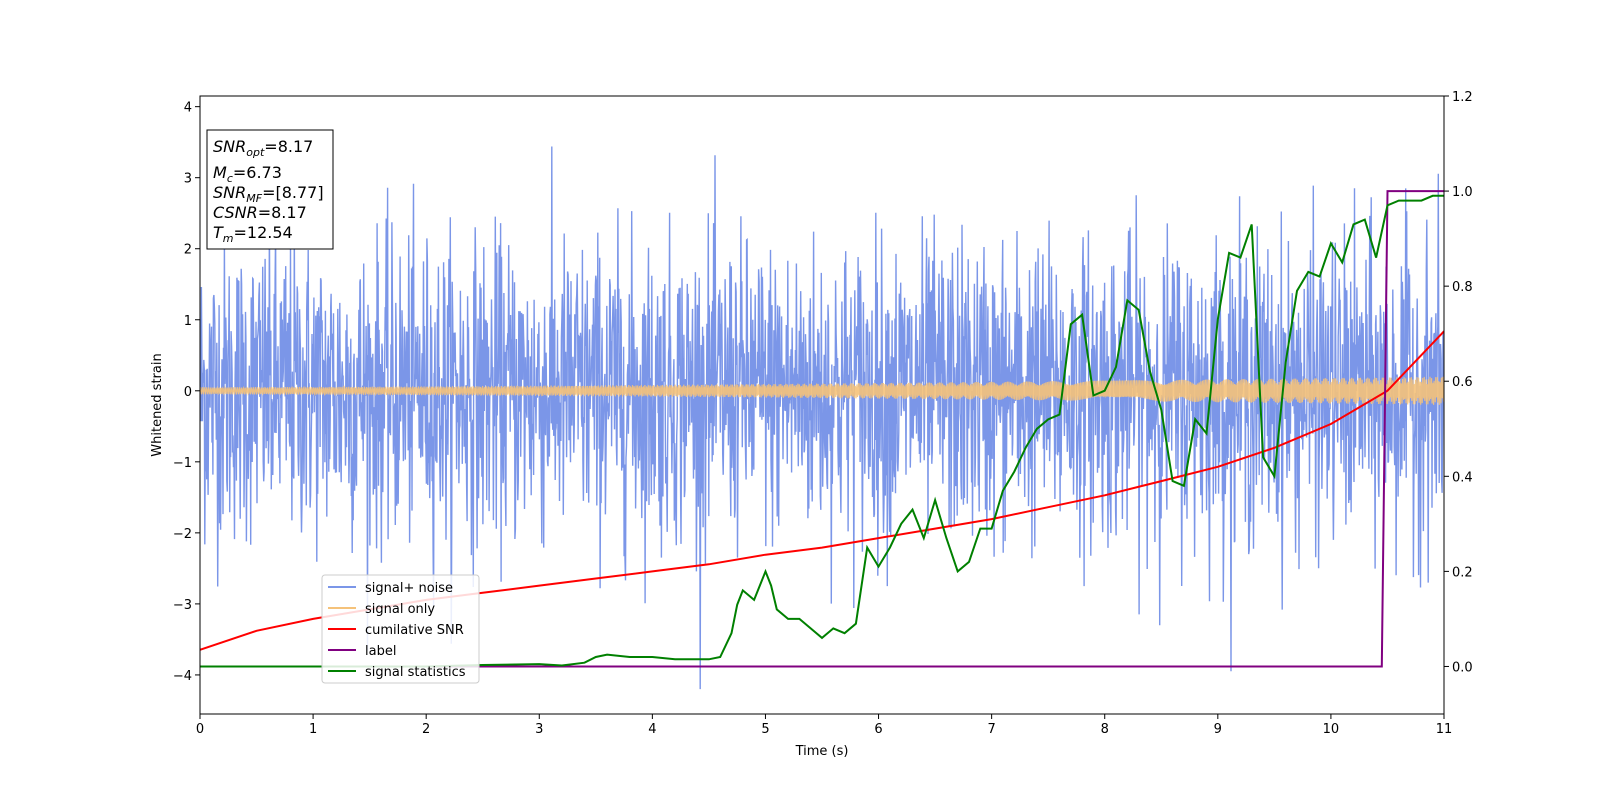 This screenshot has height=804, width=1600. I want to click on y-right-tick-label: 0.4, so click(1462, 477).